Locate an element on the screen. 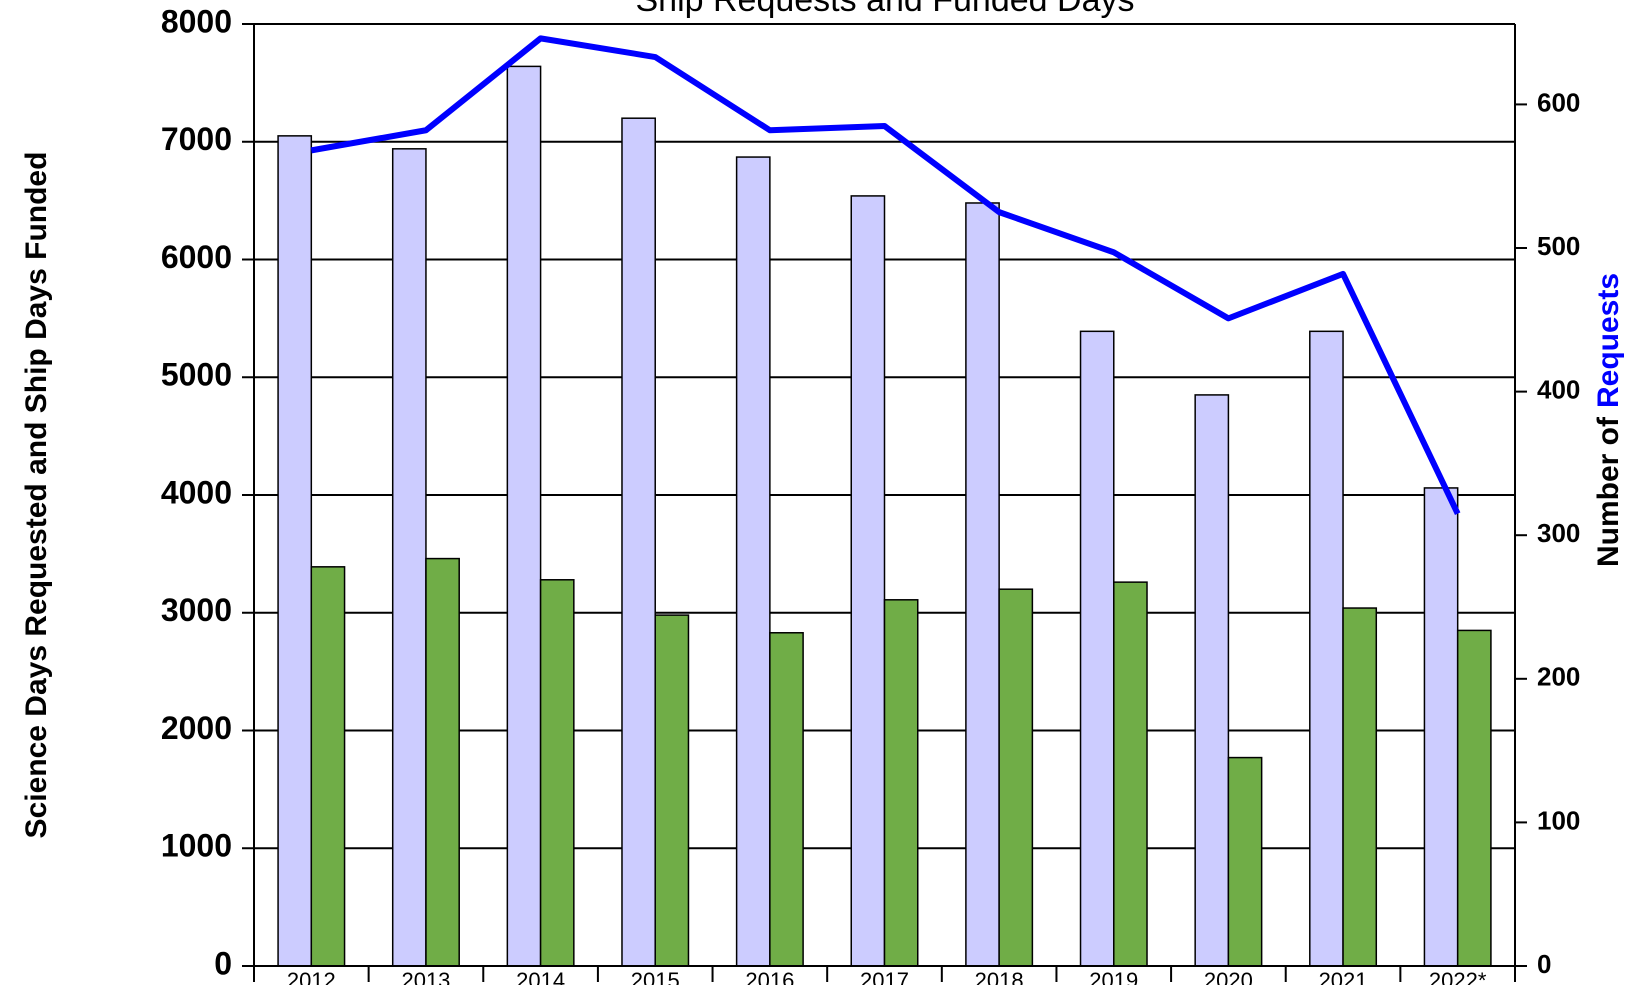  y2-axis-label: Number of Requests is located at coordinates (1608, 420).